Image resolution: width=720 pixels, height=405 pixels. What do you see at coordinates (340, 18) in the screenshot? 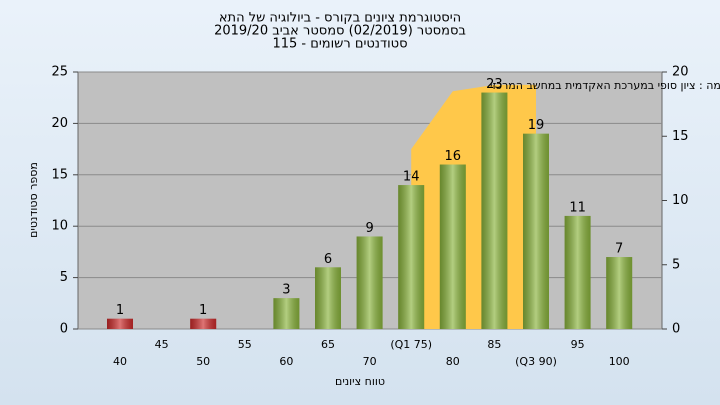
I see `chart-title: היסטוגרמת ציונים בקורס - ביולוגיה של התא` at bounding box center [340, 18].